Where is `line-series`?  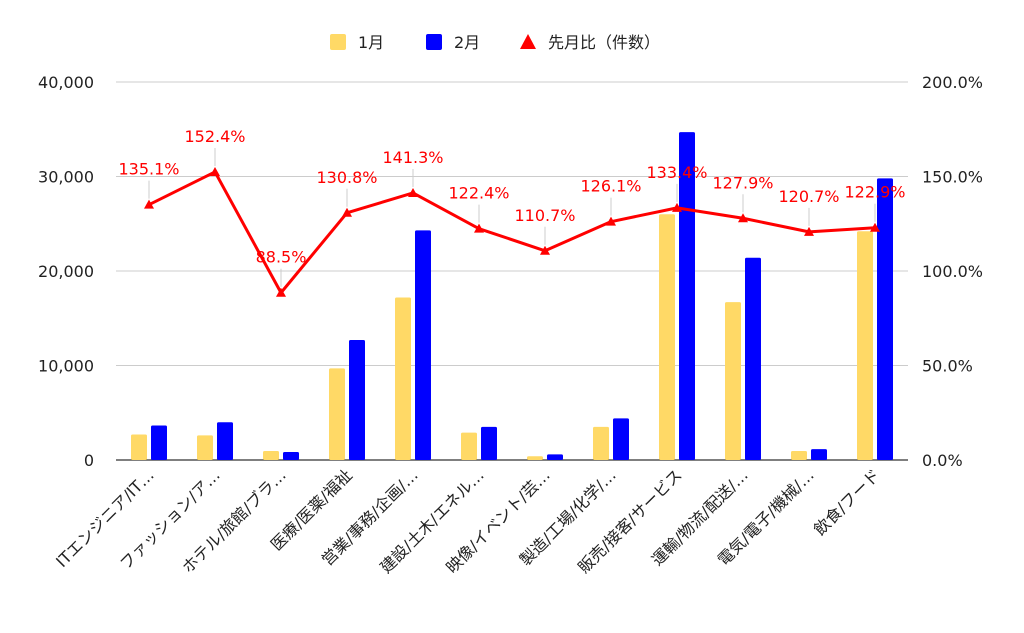
line-series is located at coordinates (512, 231).